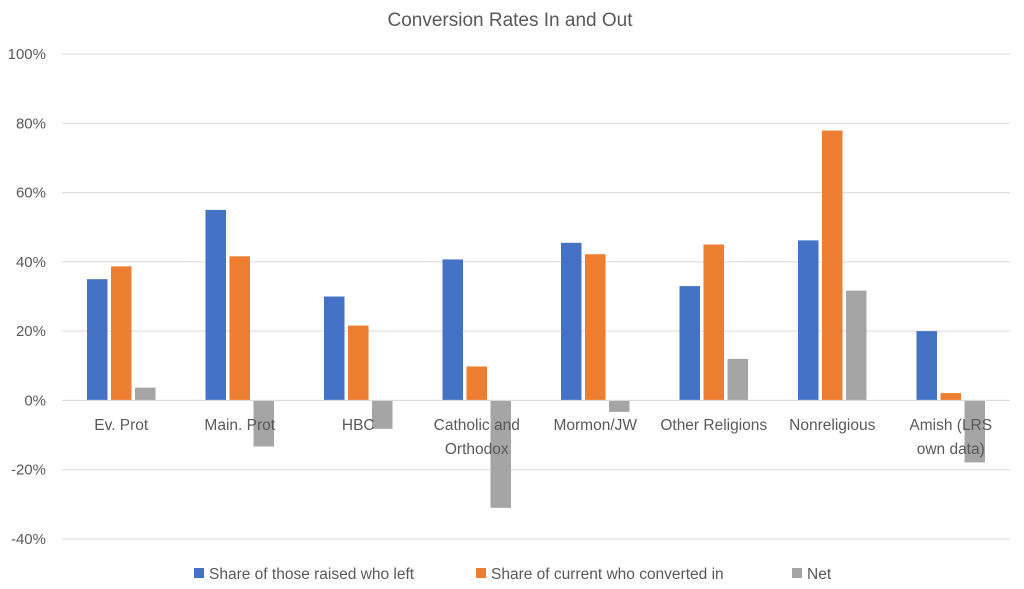 The width and height of the screenshot is (1024, 589). I want to click on x-category-label: Main. Prot, so click(239, 425).